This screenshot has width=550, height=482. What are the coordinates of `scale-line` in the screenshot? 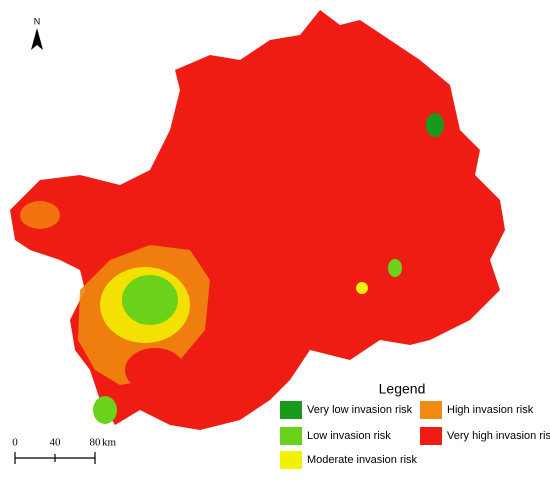 It's located at (55, 458).